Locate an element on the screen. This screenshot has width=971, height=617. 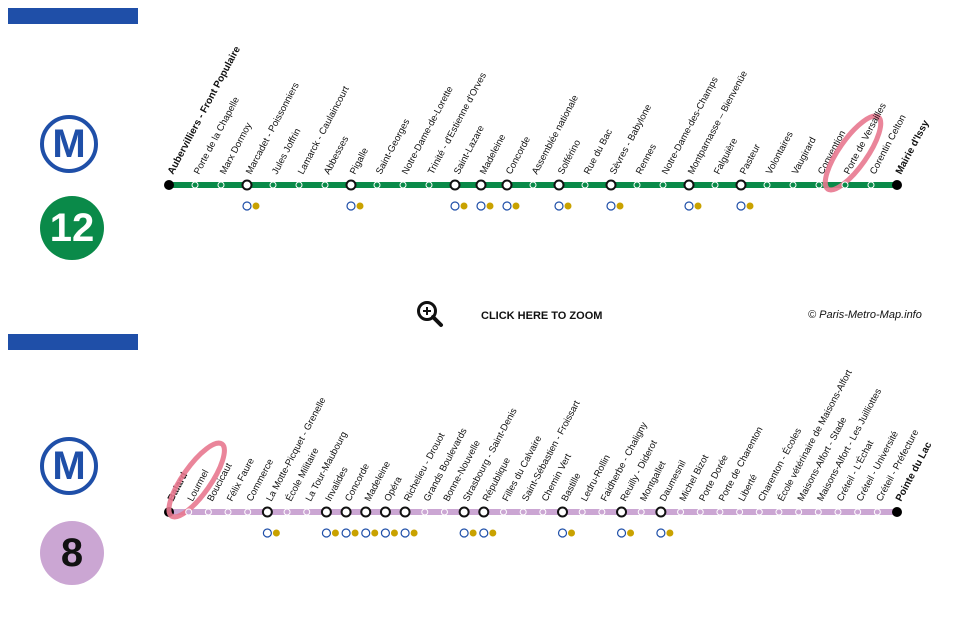
transfer-station-richelieu-drouot is located at coordinates (405, 512).